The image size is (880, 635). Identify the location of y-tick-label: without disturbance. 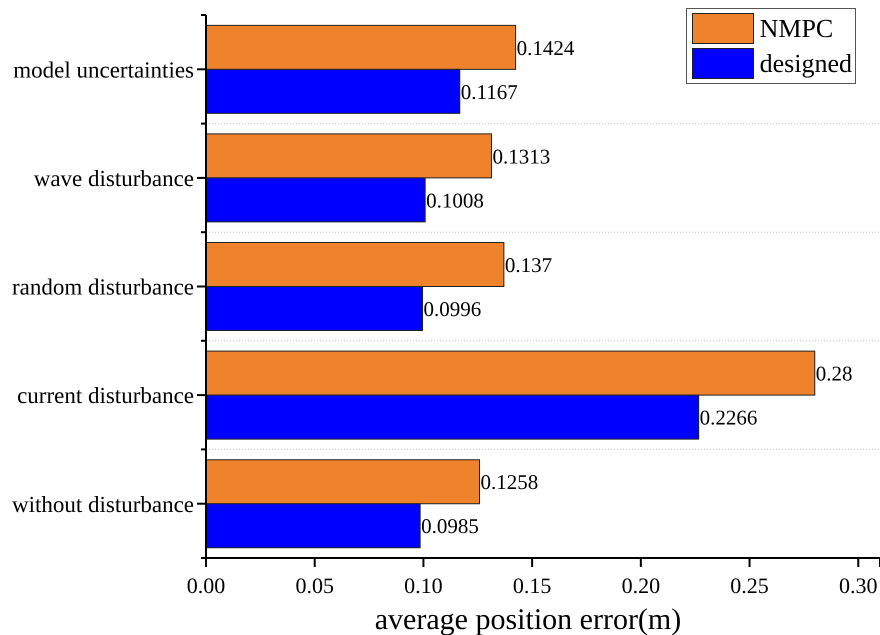
(103, 504).